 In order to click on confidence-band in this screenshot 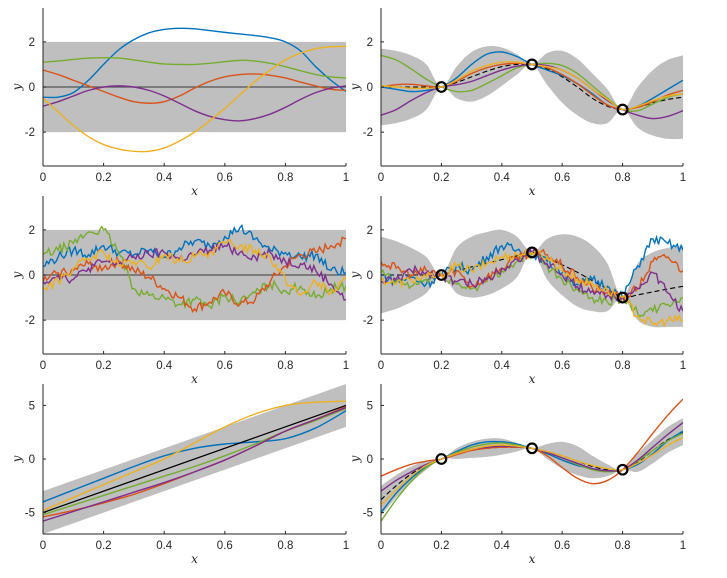, I will do `click(532, 93)`.